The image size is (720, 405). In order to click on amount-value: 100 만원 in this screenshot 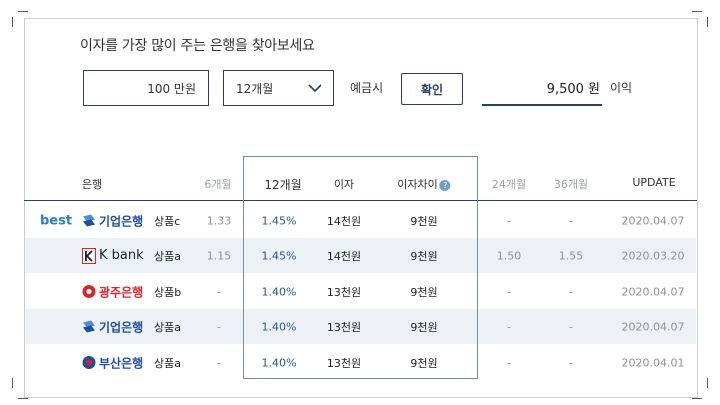, I will do `click(171, 88)`.